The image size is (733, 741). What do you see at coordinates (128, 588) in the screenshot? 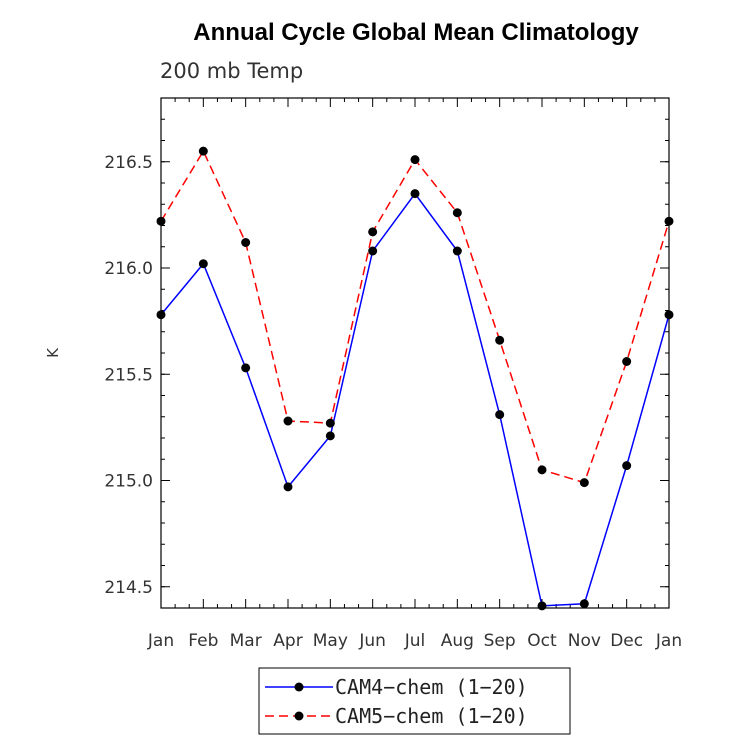
I see `y-tick-label: 214.5` at bounding box center [128, 588].